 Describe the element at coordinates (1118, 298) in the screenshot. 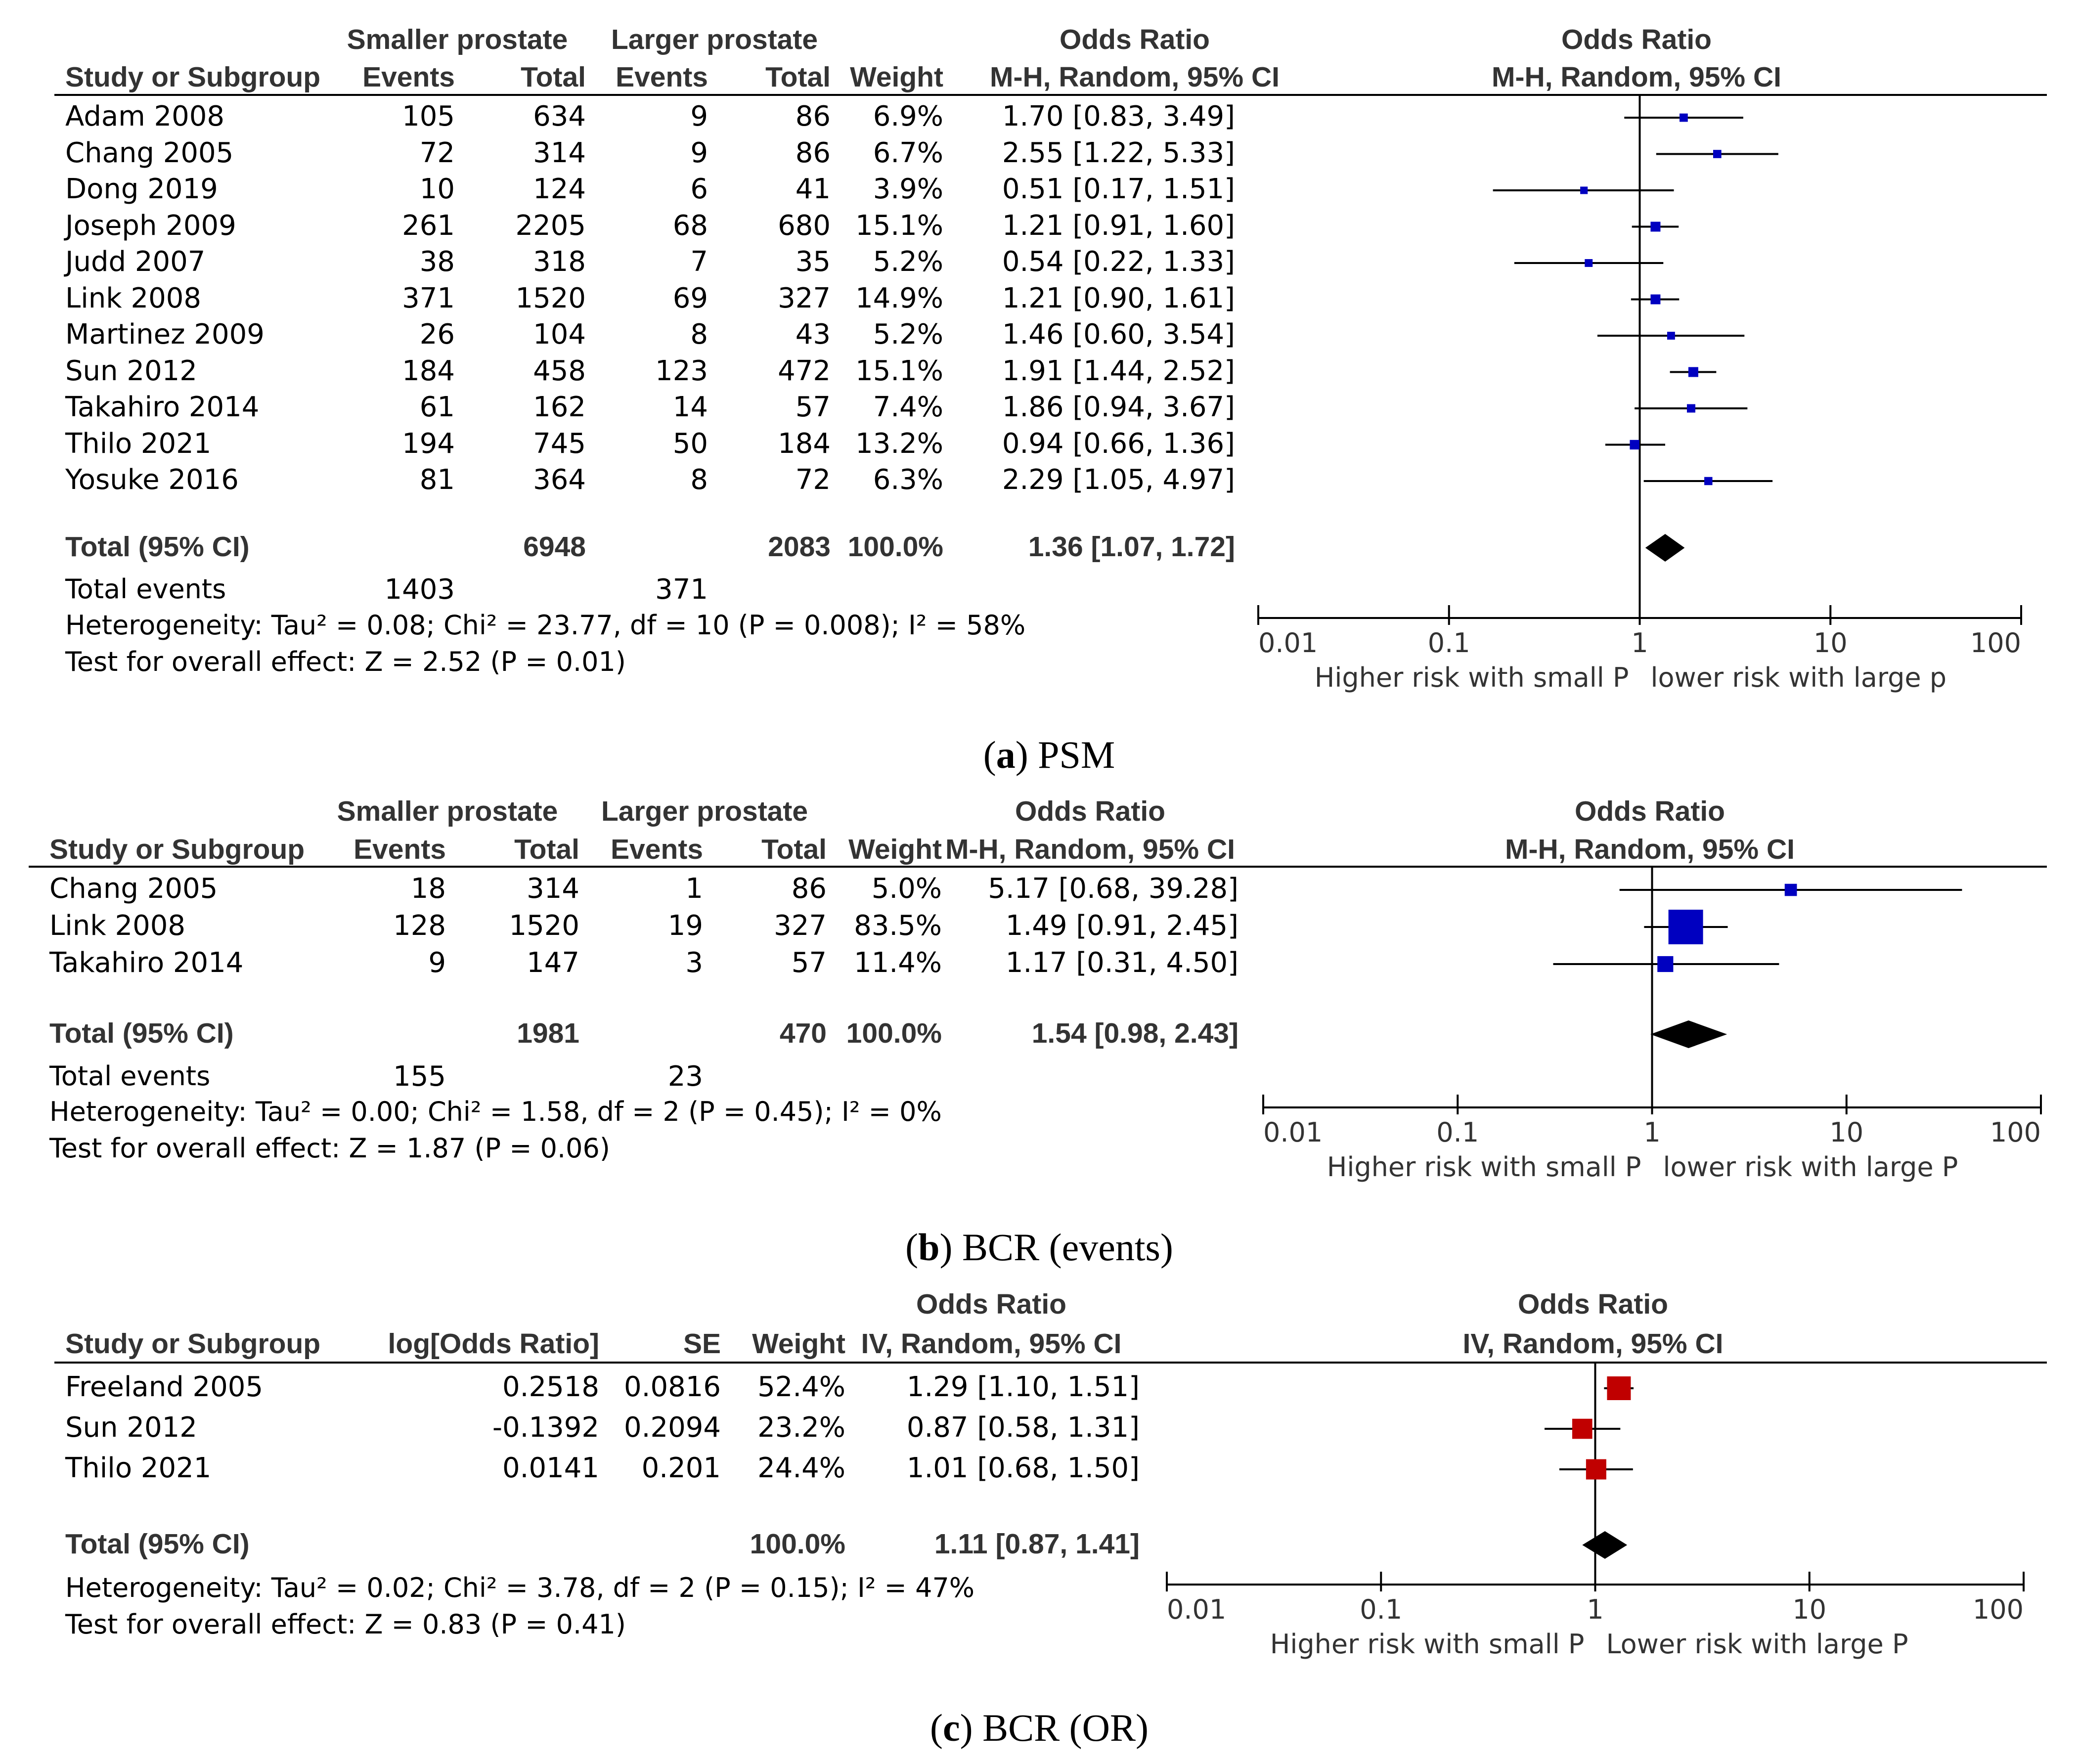

I see `cell-or-ci: 1.21 [0.90, 1.61]` at that location.